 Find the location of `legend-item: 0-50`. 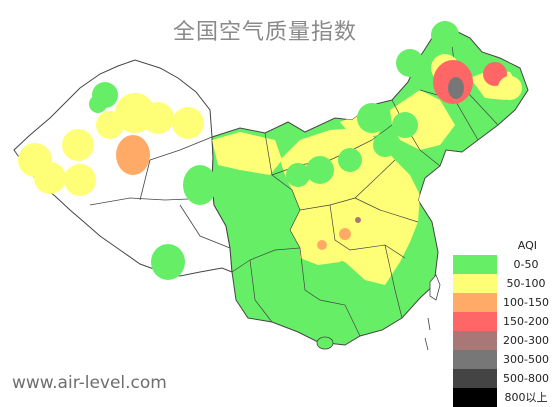

legend-item: 0-50 is located at coordinates (504, 264).